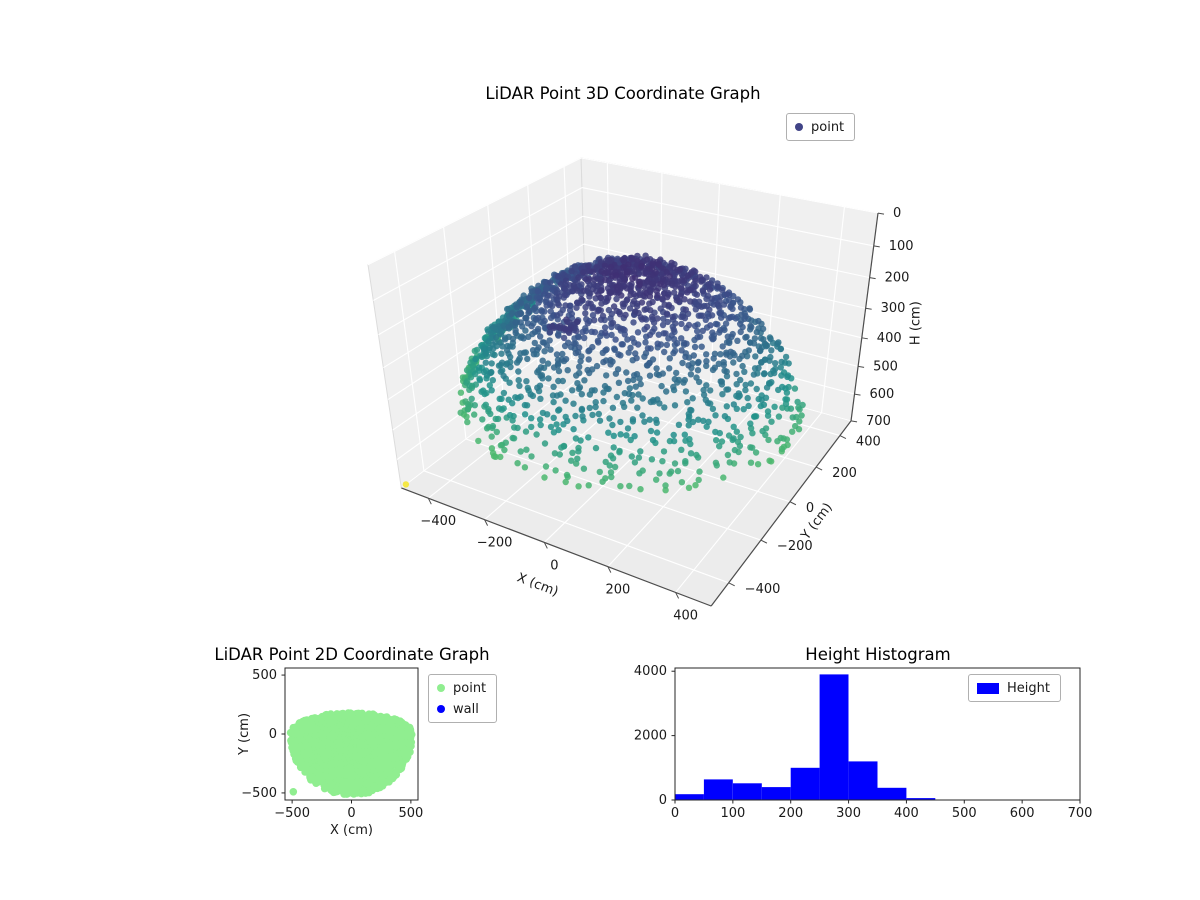 This screenshot has width=1200, height=900. I want to click on hist-frame, so click(877, 734).